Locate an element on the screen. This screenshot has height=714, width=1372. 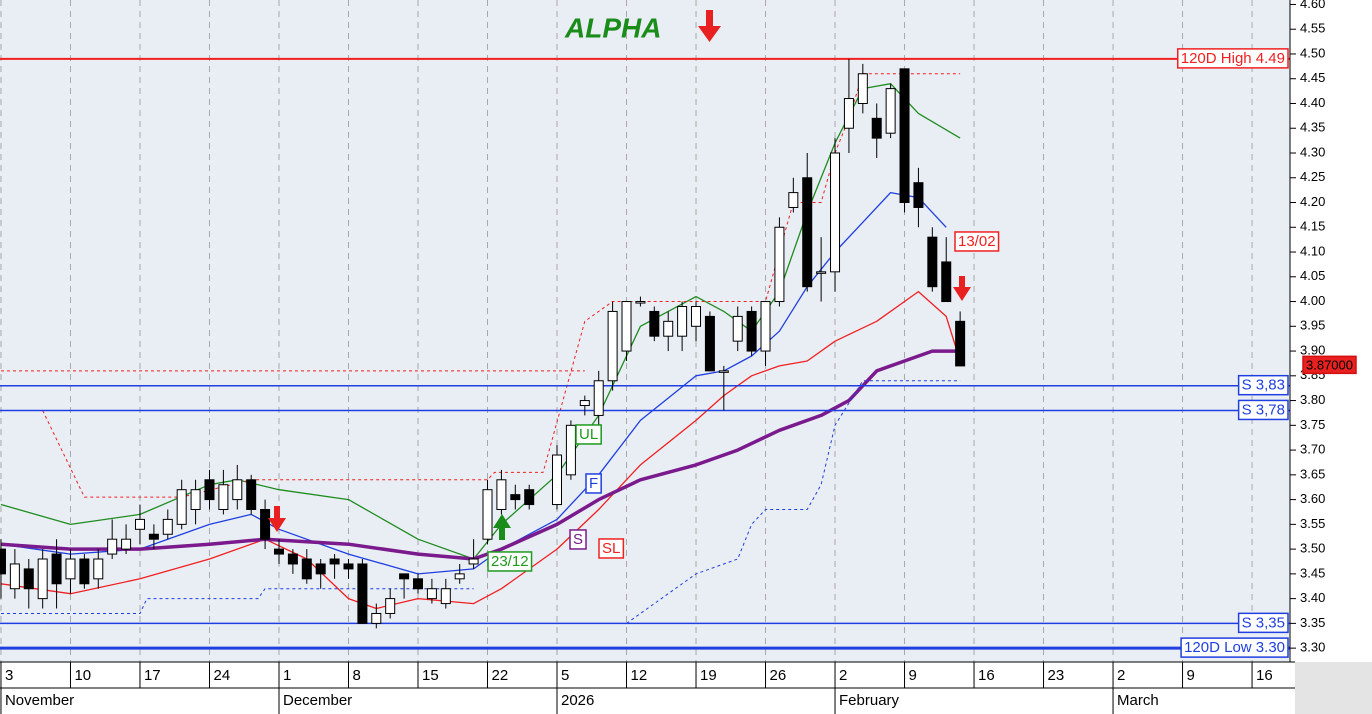
y-tick-label: 3.45 is located at coordinates (1312, 572).